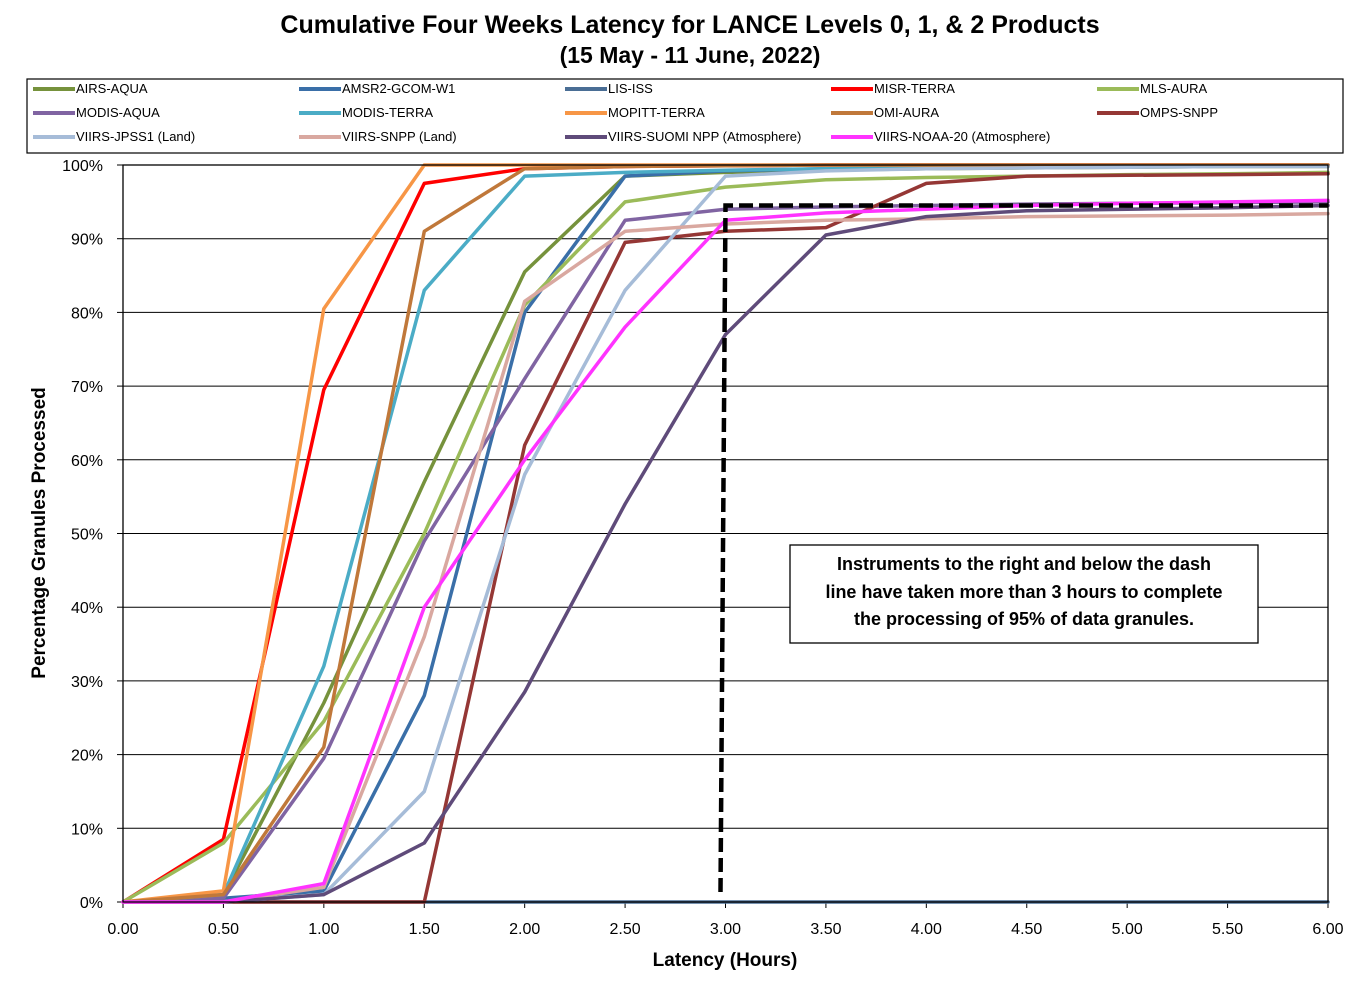  What do you see at coordinates (1327, 929) in the screenshot?
I see `x-tick-label: 6.00` at bounding box center [1327, 929].